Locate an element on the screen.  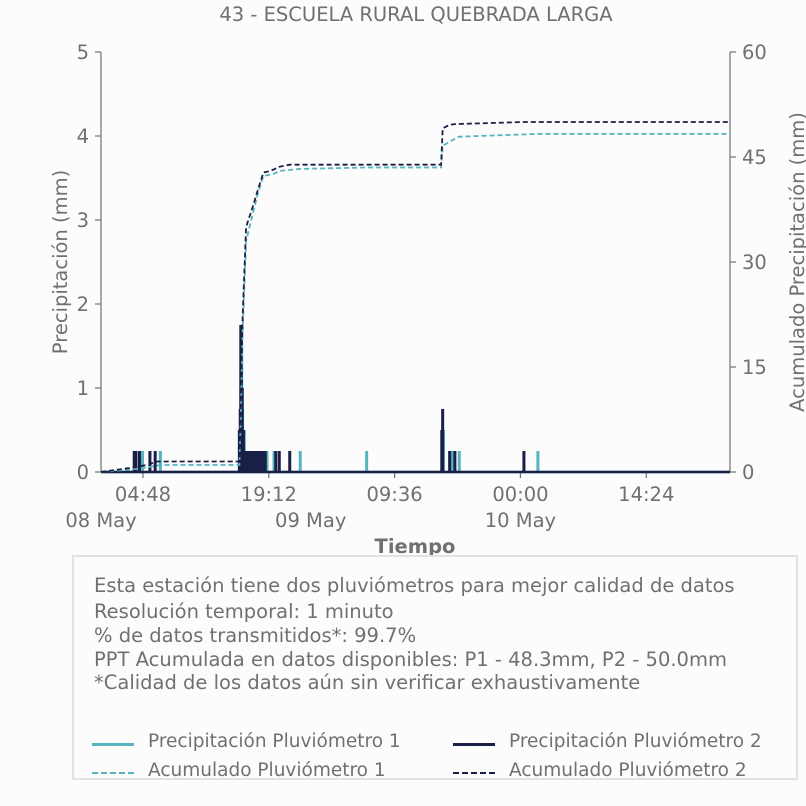
series-precip-p2 is located at coordinates (415, 399).